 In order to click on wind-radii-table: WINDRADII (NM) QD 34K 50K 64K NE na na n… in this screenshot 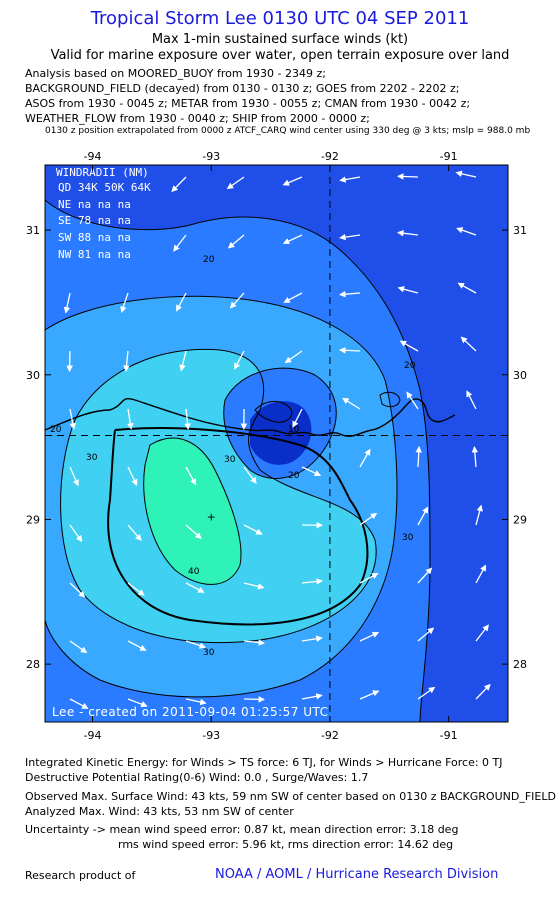, I will do `click(103, 213)`.